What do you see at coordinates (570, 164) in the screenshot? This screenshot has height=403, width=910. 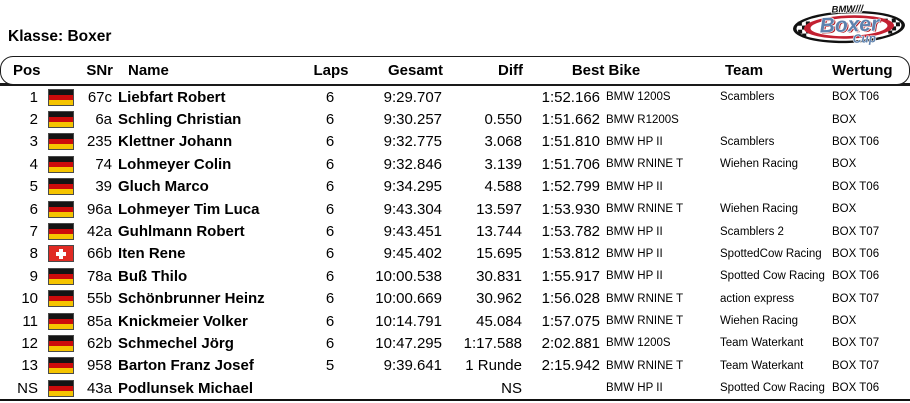 I see `best-time-cell: 1:51.706` at bounding box center [570, 164].